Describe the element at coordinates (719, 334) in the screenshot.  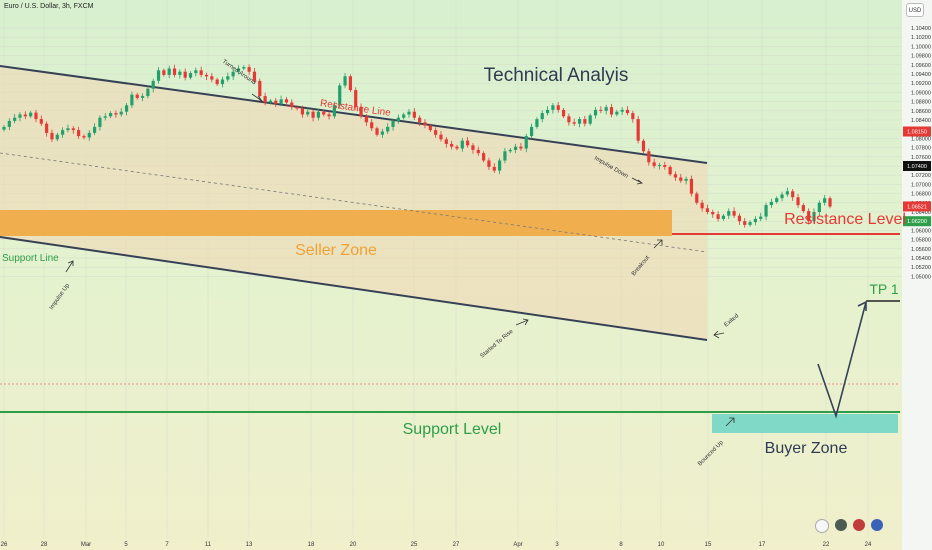
I see `exited-arrow` at that location.